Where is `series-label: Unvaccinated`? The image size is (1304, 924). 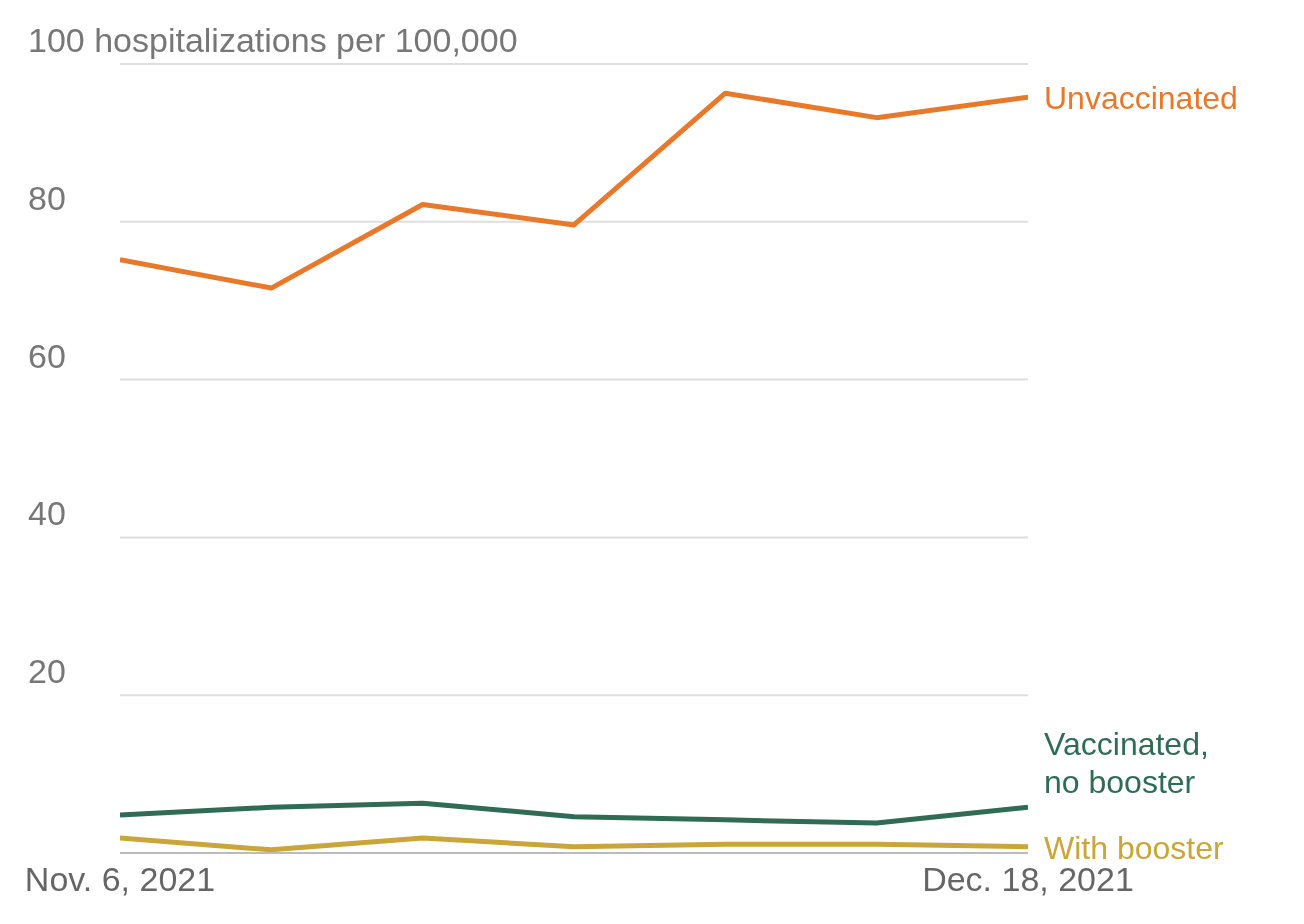 series-label: Unvaccinated is located at coordinates (1141, 98).